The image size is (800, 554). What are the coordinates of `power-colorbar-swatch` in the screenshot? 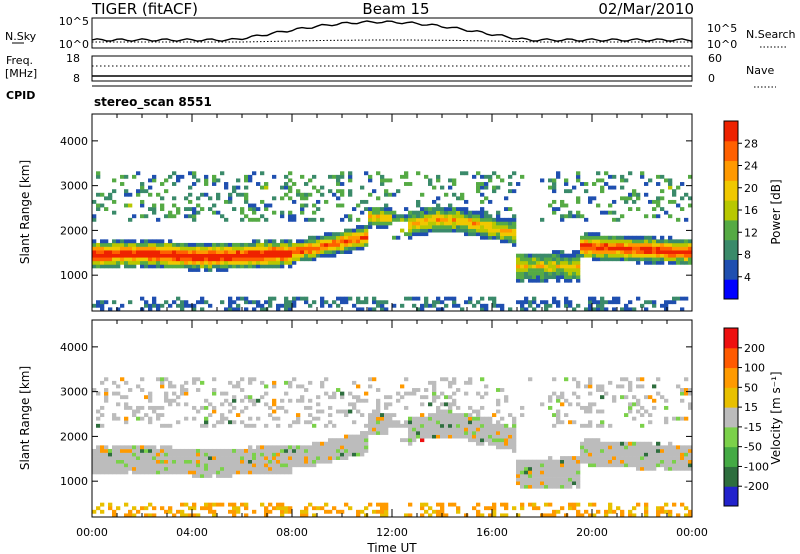 It's located at (731, 230).